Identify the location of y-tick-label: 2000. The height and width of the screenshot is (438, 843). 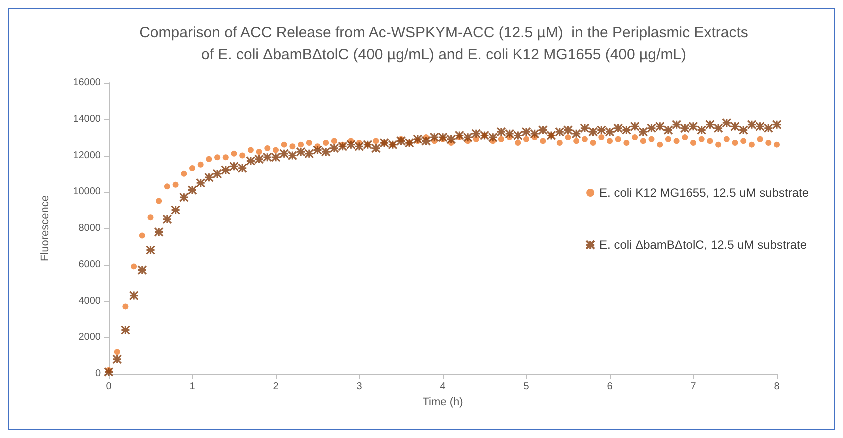
(90, 338).